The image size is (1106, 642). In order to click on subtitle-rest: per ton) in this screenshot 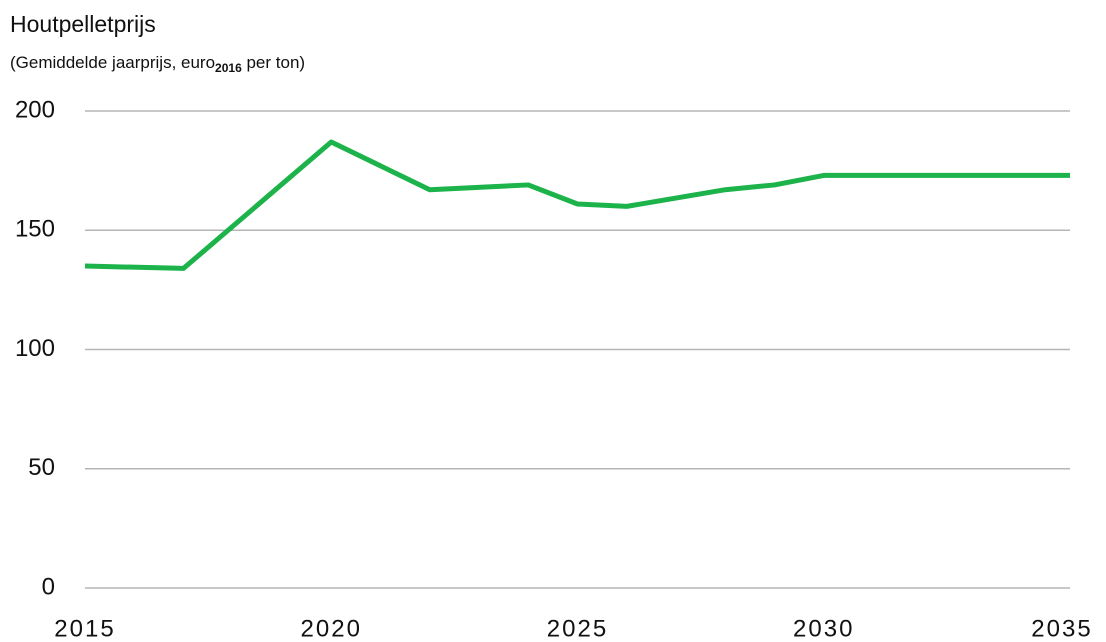, I will do `click(273, 62)`.